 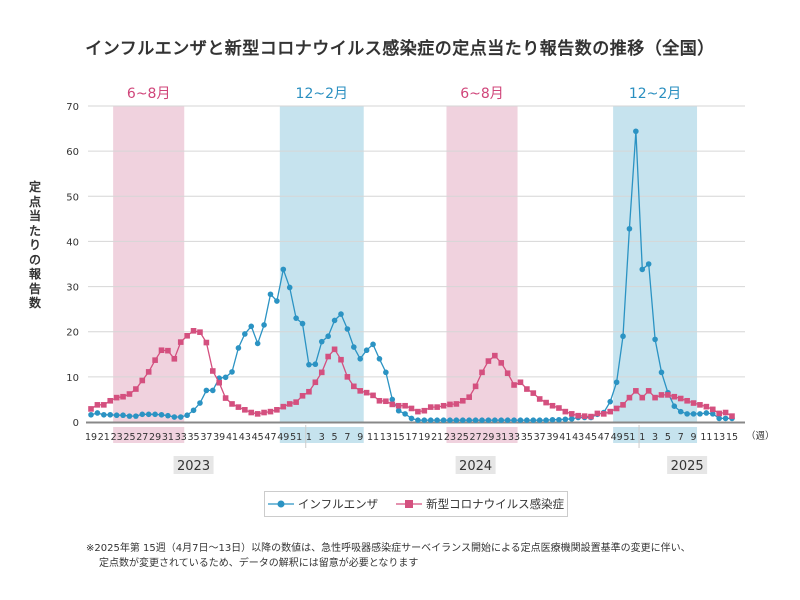 What do you see at coordinates (399, 437) in the screenshot?
I see `x-tick-label: 15` at bounding box center [399, 437].